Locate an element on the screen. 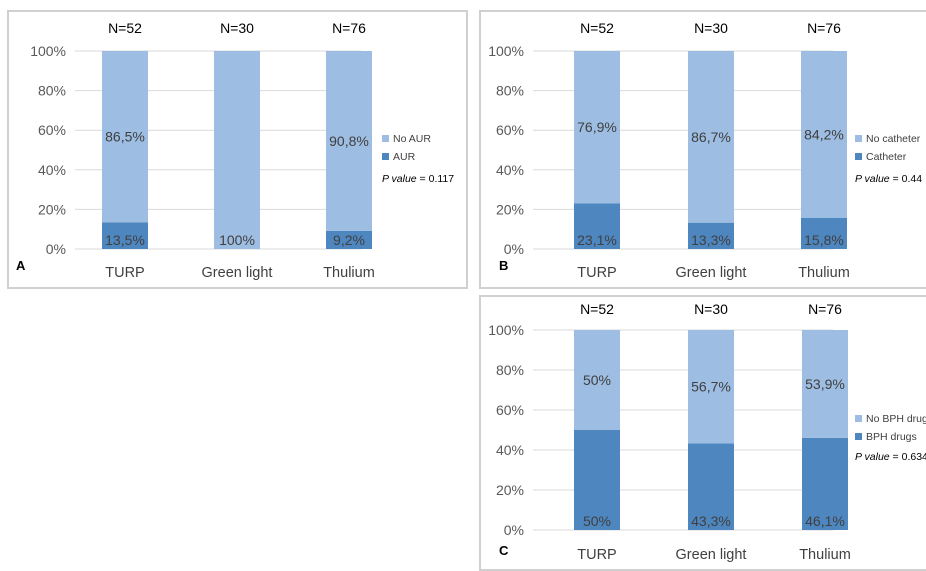 Image resolution: width=926 pixels, height=571 pixels. data-label: 86,5% is located at coordinates (125, 137).